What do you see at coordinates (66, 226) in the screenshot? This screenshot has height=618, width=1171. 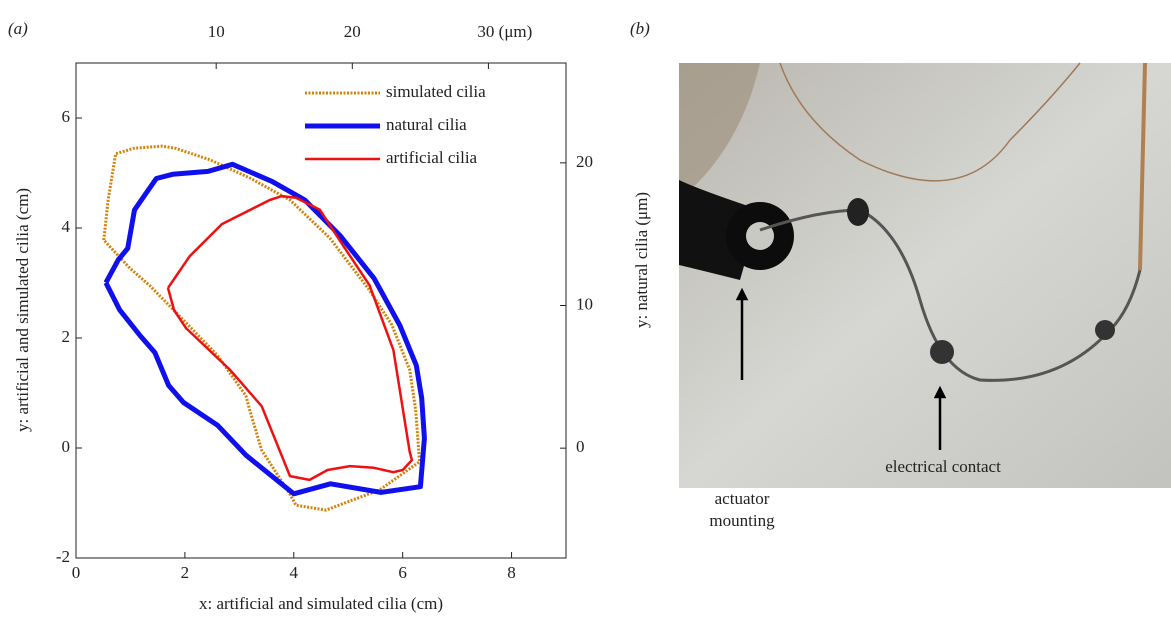 I see `y-tick-label: 4` at bounding box center [66, 226].